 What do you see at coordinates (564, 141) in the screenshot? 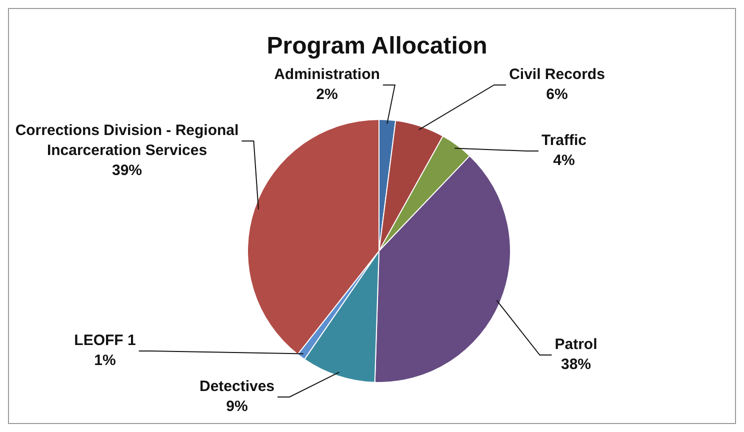
I see `slice-label: Traffic` at bounding box center [564, 141].